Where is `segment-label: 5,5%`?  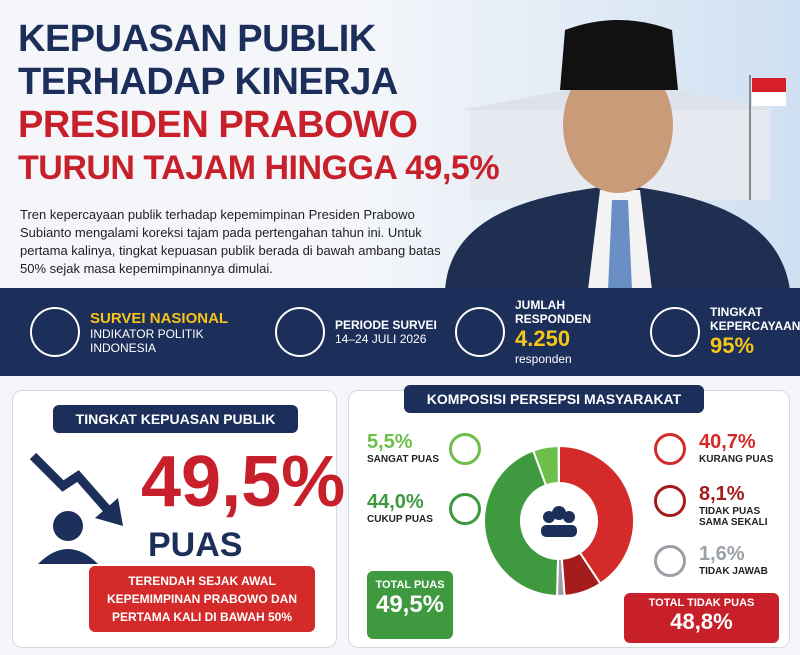 segment-label: 5,5% is located at coordinates (390, 442).